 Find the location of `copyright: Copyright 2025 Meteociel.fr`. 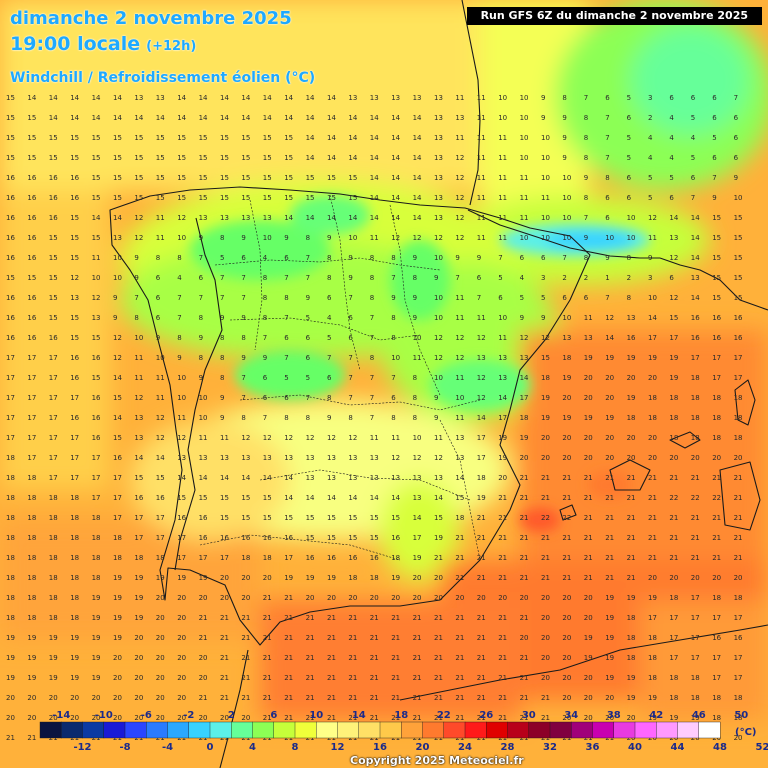

copyright: Copyright 2025 Meteociel.fr is located at coordinates (437, 760).